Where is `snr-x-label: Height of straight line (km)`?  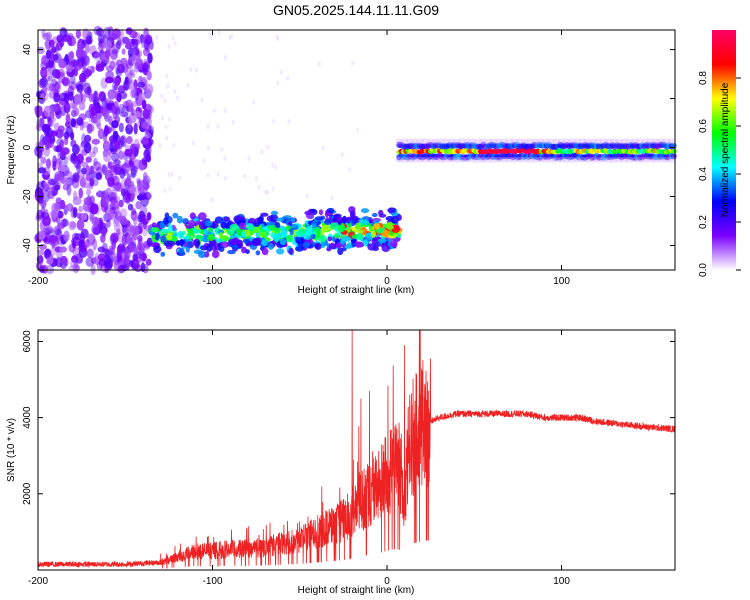
snr-x-label: Height of straight line (km) is located at coordinates (356, 590).